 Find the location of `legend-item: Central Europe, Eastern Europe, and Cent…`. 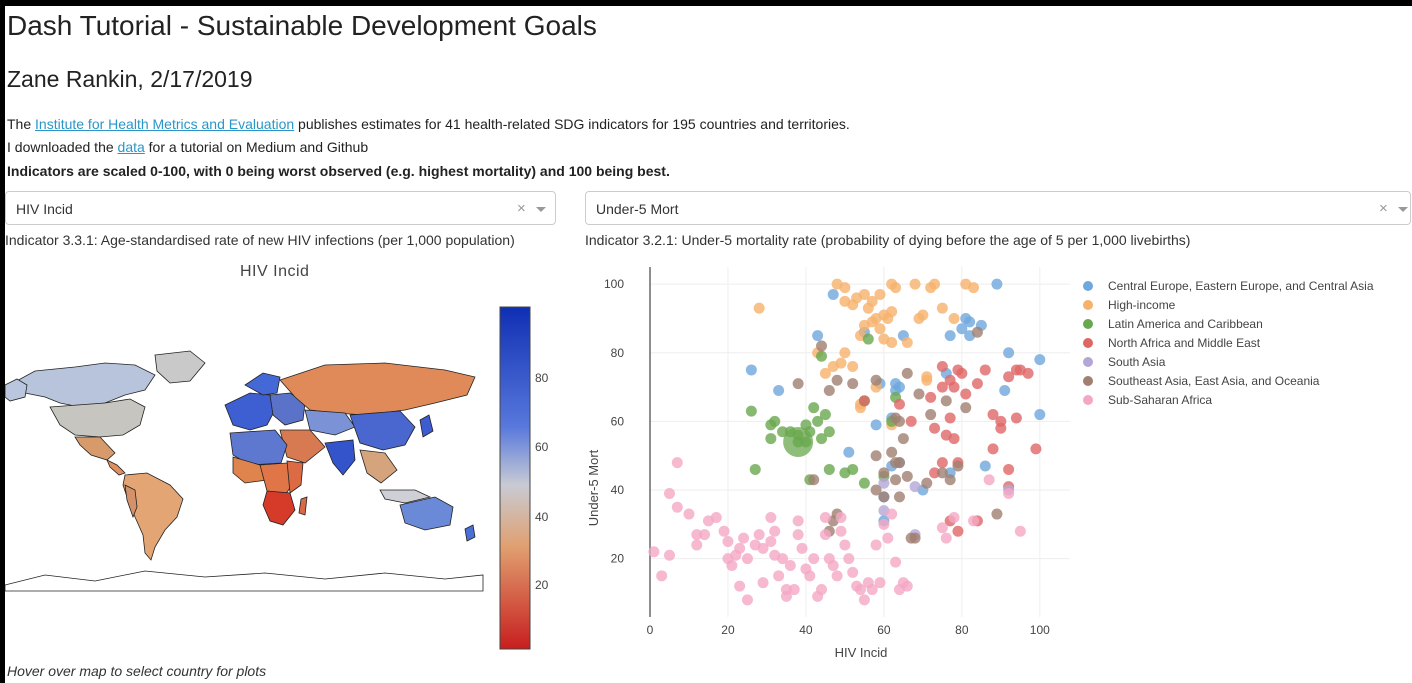

legend-item: Central Europe, Eastern Europe, and Cent… is located at coordinates (1227, 285).